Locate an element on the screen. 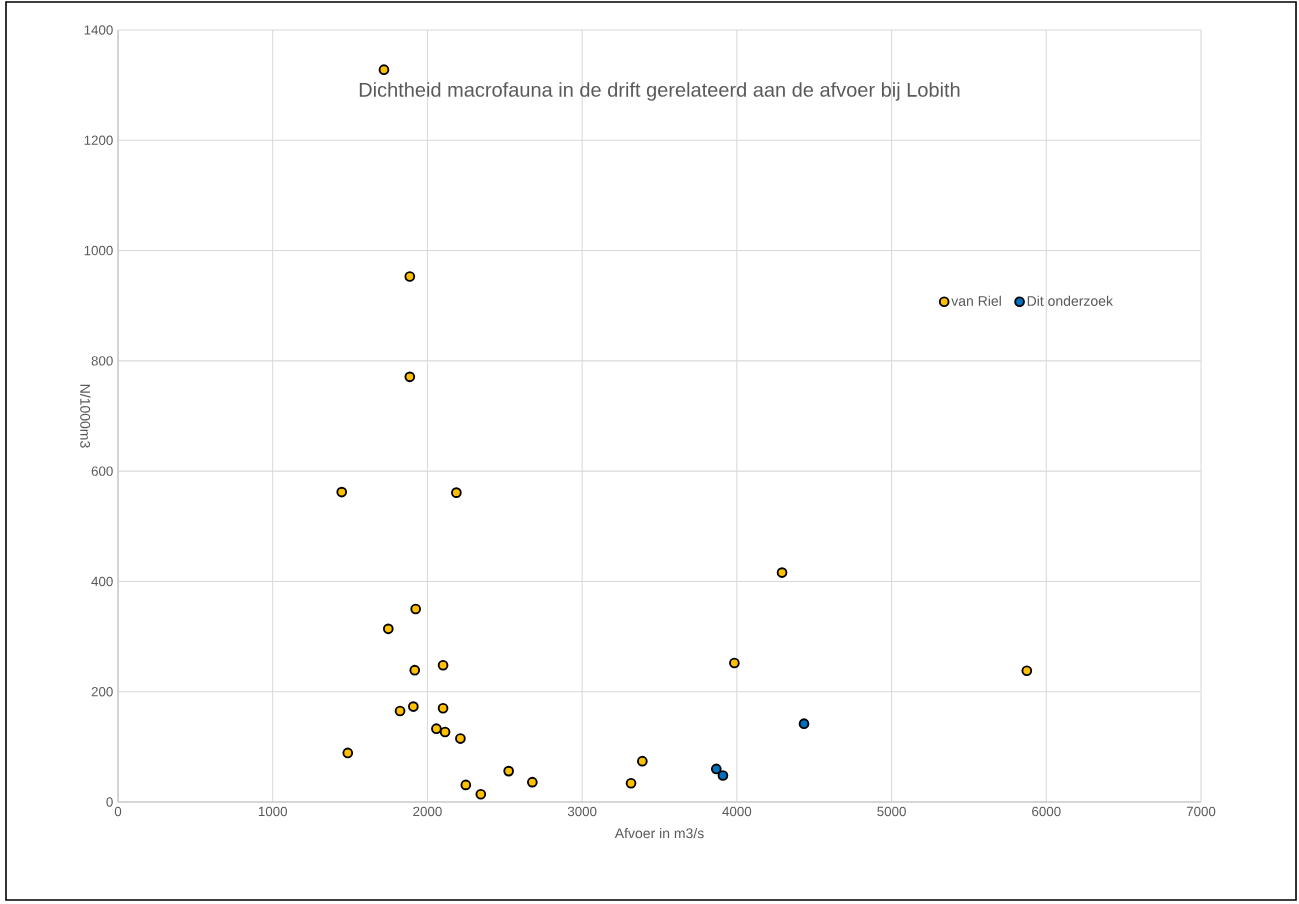 Image resolution: width=1299 pixels, height=904 pixels. y-axis-title: N/1000m3 is located at coordinates (85, 416).